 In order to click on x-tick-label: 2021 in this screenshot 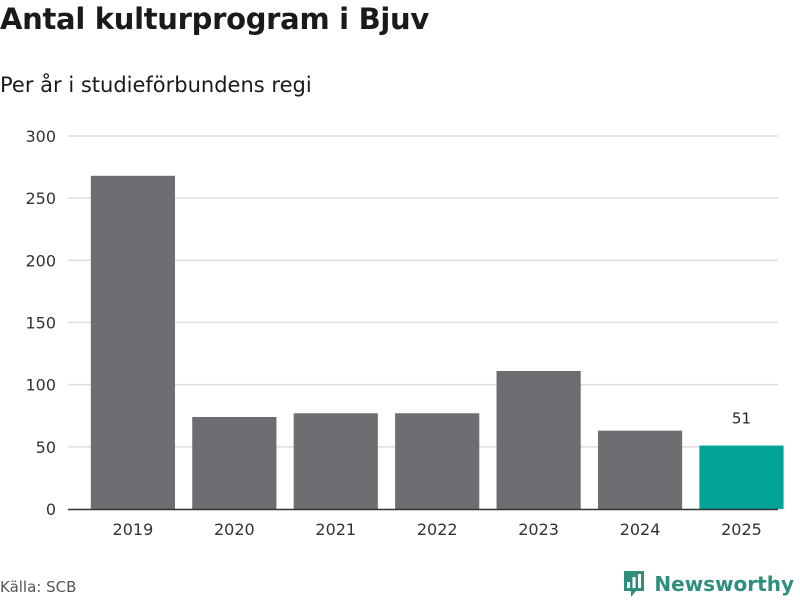, I will do `click(335, 529)`.